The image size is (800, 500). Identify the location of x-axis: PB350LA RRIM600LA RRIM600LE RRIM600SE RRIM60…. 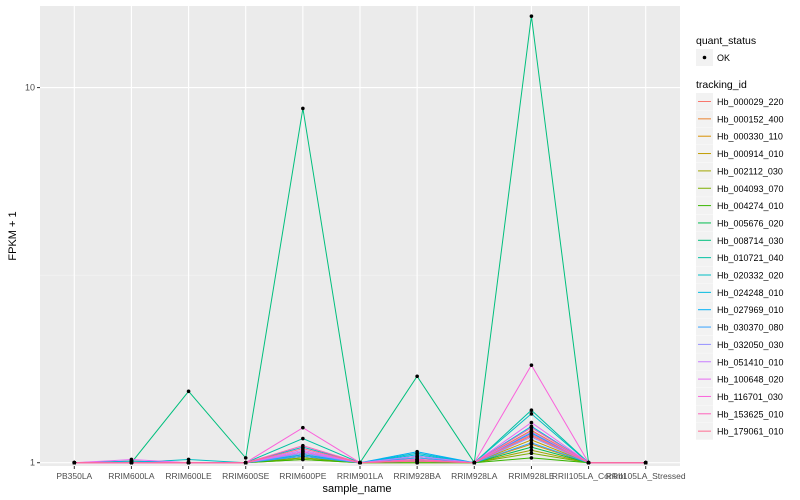
(371, 473).